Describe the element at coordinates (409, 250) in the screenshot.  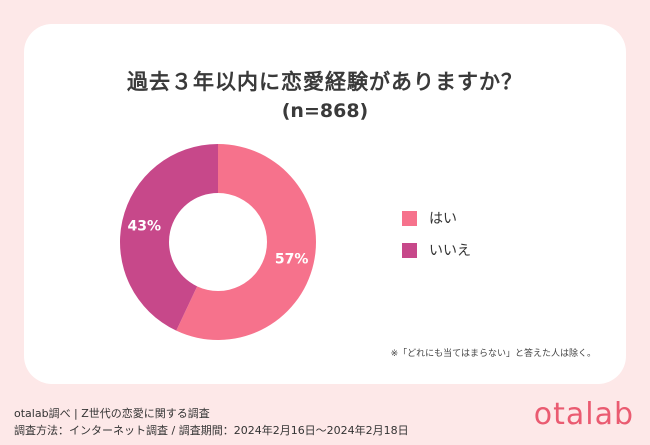
I see `legend-swatch-no` at that location.